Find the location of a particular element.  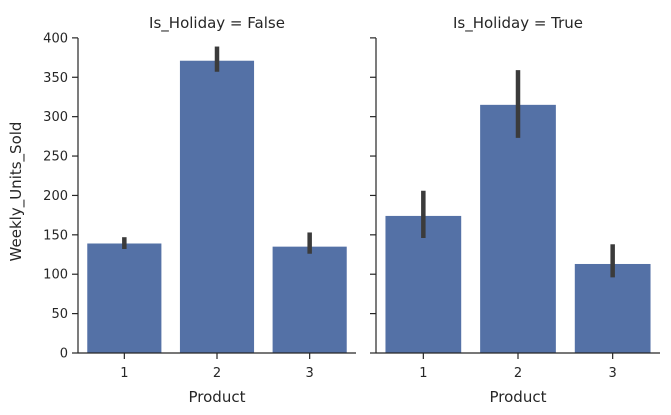

y-axis-label: Weekly_Units_Sold is located at coordinates (16, 192).